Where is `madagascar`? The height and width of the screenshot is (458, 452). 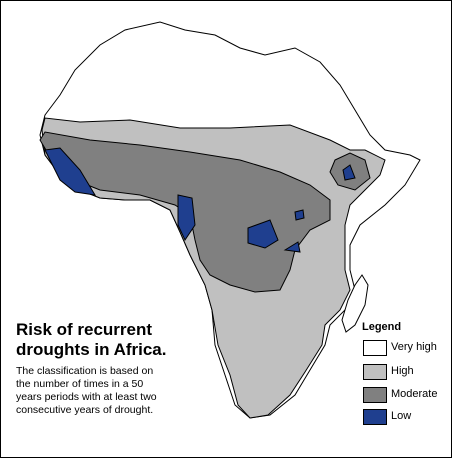 madagascar is located at coordinates (355, 303).